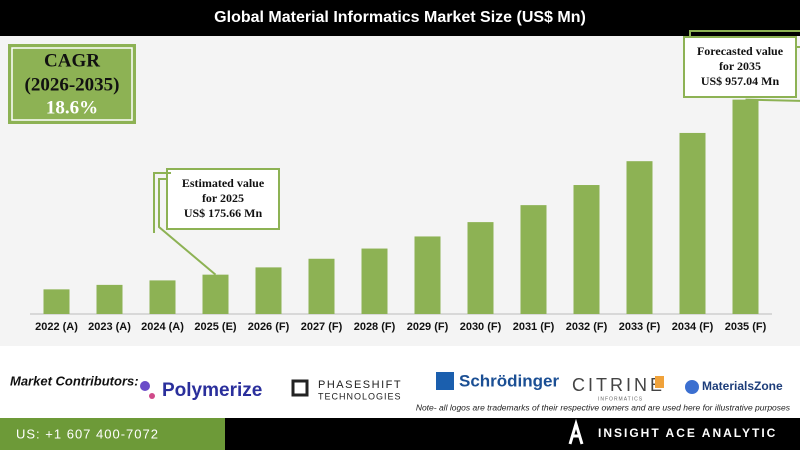 This screenshot has height=450, width=800. I want to click on footer-phone-bg, so click(112, 434).